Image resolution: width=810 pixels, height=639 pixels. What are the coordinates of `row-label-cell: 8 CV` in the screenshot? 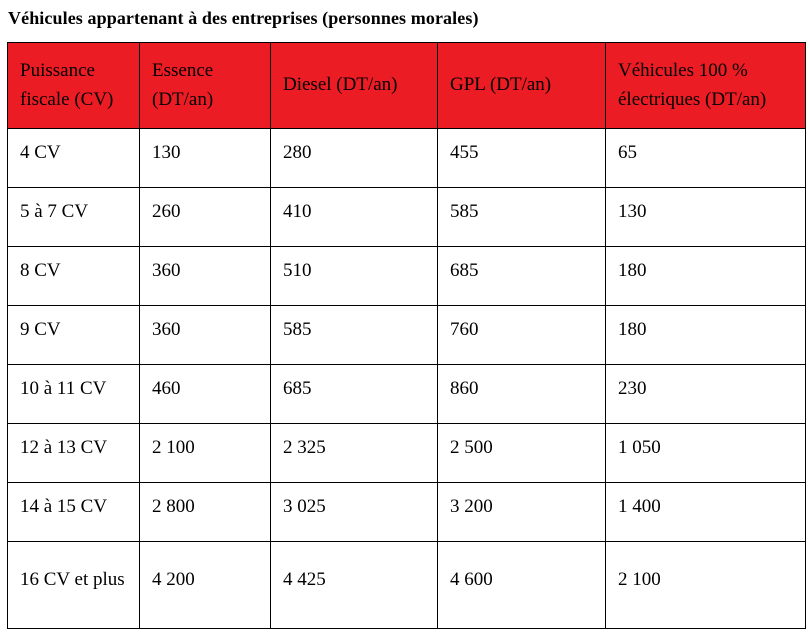 It's located at (73, 276).